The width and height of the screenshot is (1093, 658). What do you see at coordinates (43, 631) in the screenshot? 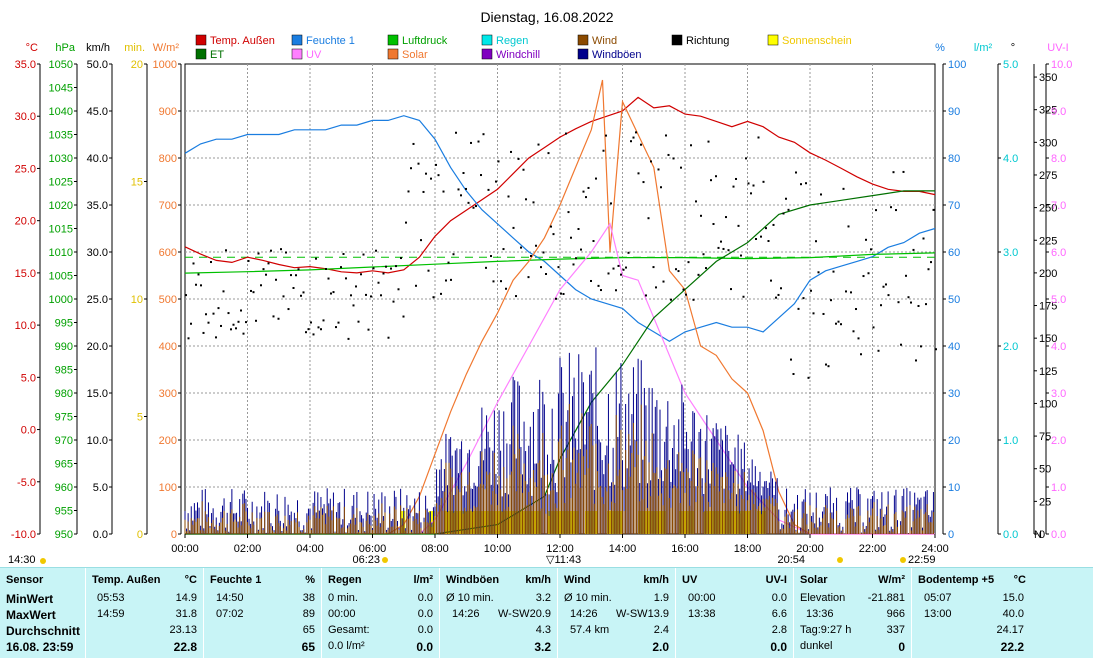
I see `row-label-avg: Durchschnitt` at bounding box center [43, 631].